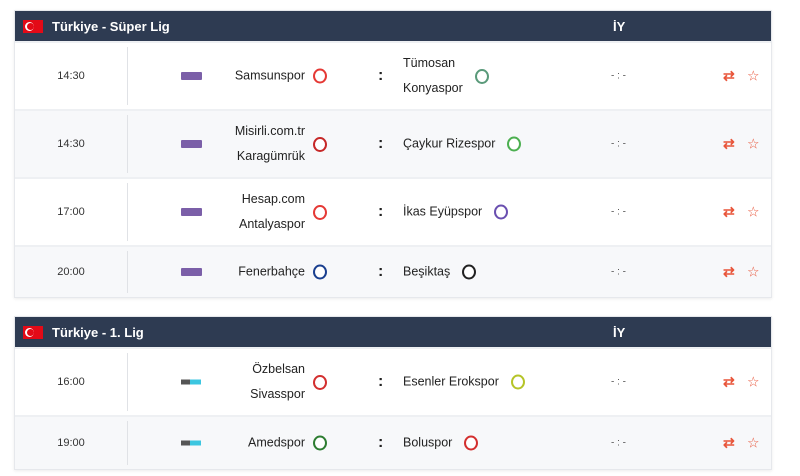  What do you see at coordinates (271, 271) in the screenshot?
I see `home-team-name-line: Fenerbahçe` at bounding box center [271, 271].